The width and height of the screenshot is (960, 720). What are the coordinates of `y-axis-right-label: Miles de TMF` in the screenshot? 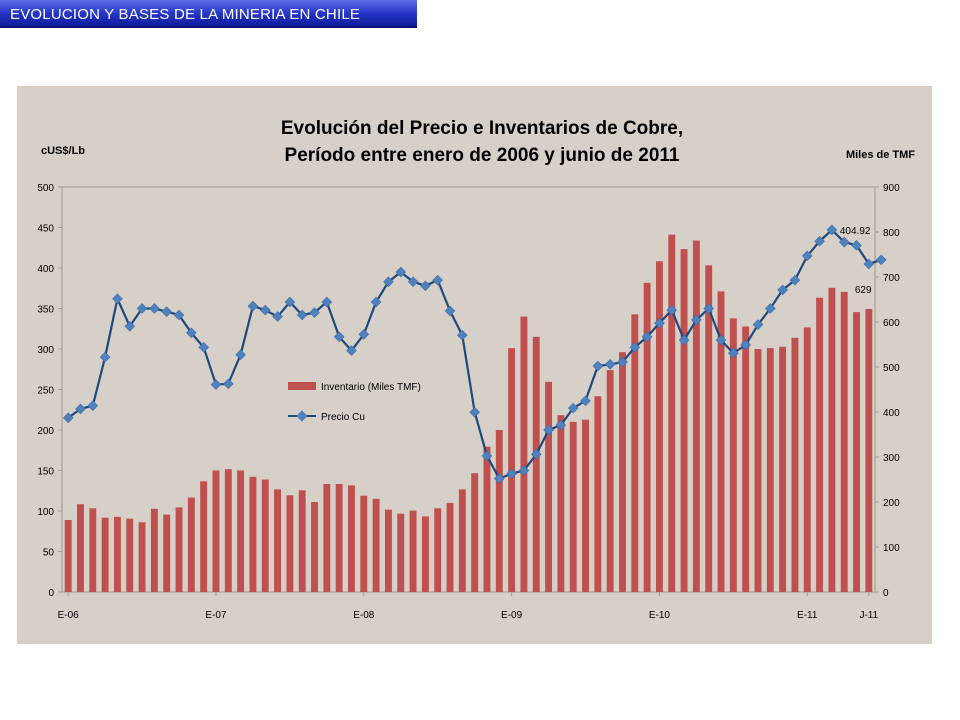 It's located at (880, 155).